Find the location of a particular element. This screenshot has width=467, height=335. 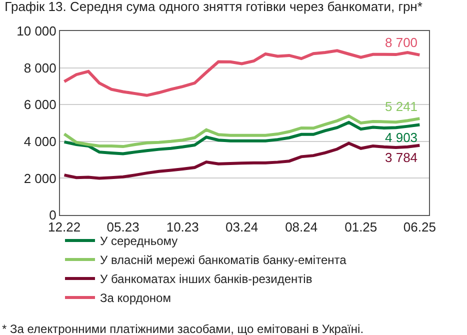

legend-label: У банкоматах інших банків-резидентів is located at coordinates (206, 279).